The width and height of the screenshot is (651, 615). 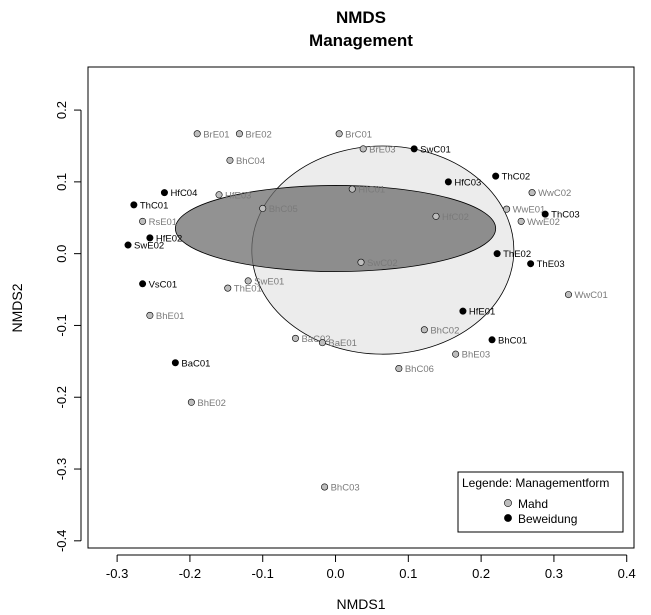 I want to click on point-rse01, so click(x=143, y=221).